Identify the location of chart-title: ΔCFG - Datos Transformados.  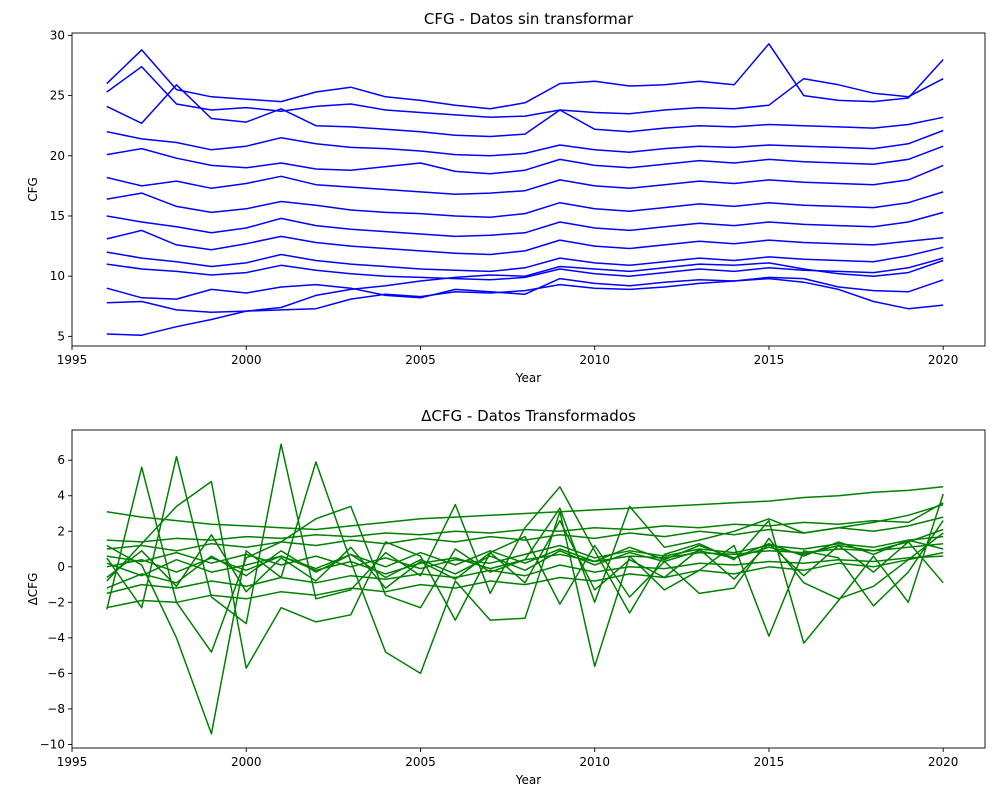
(528, 416).